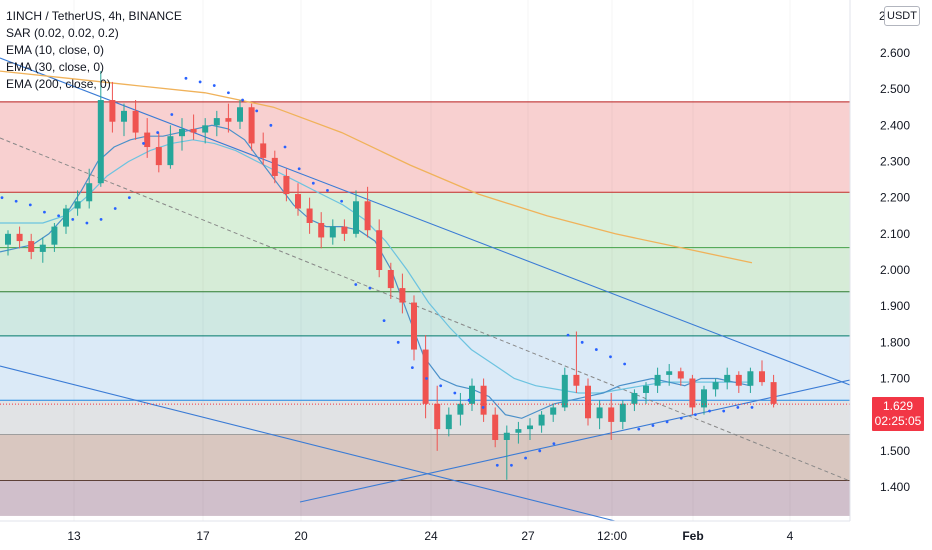 This screenshot has height=550, width=932. What do you see at coordinates (575, 441) in the screenshot?
I see `ascending-trendline` at bounding box center [575, 441].